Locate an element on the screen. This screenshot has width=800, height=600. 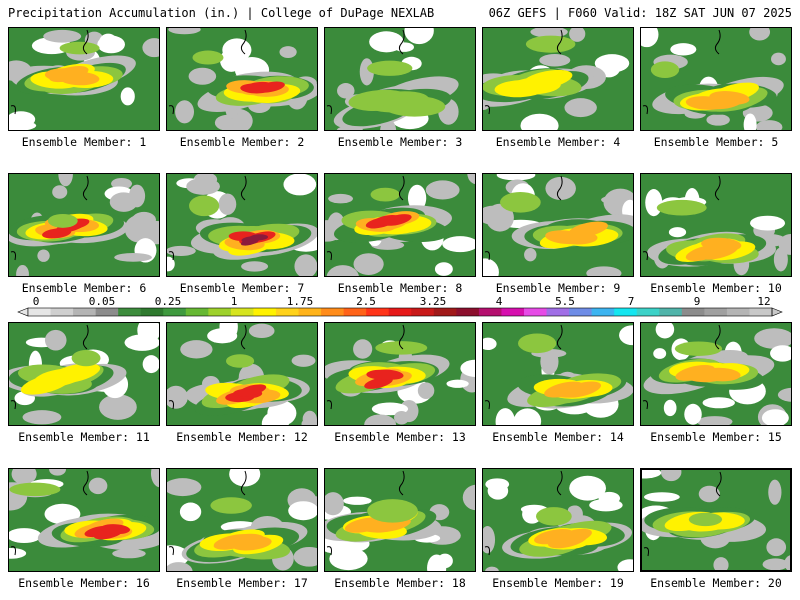
colorbar-tick-label: 9 is located at coordinates (697, 301).